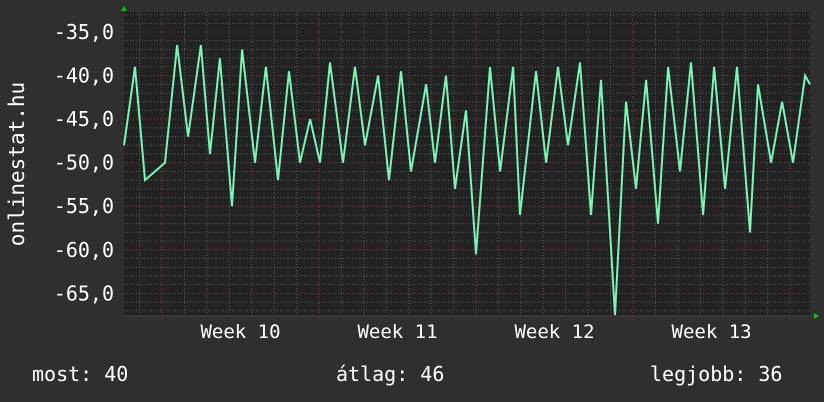  Describe the element at coordinates (84, 293) in the screenshot. I see `y-tick-label: -65,0` at that location.